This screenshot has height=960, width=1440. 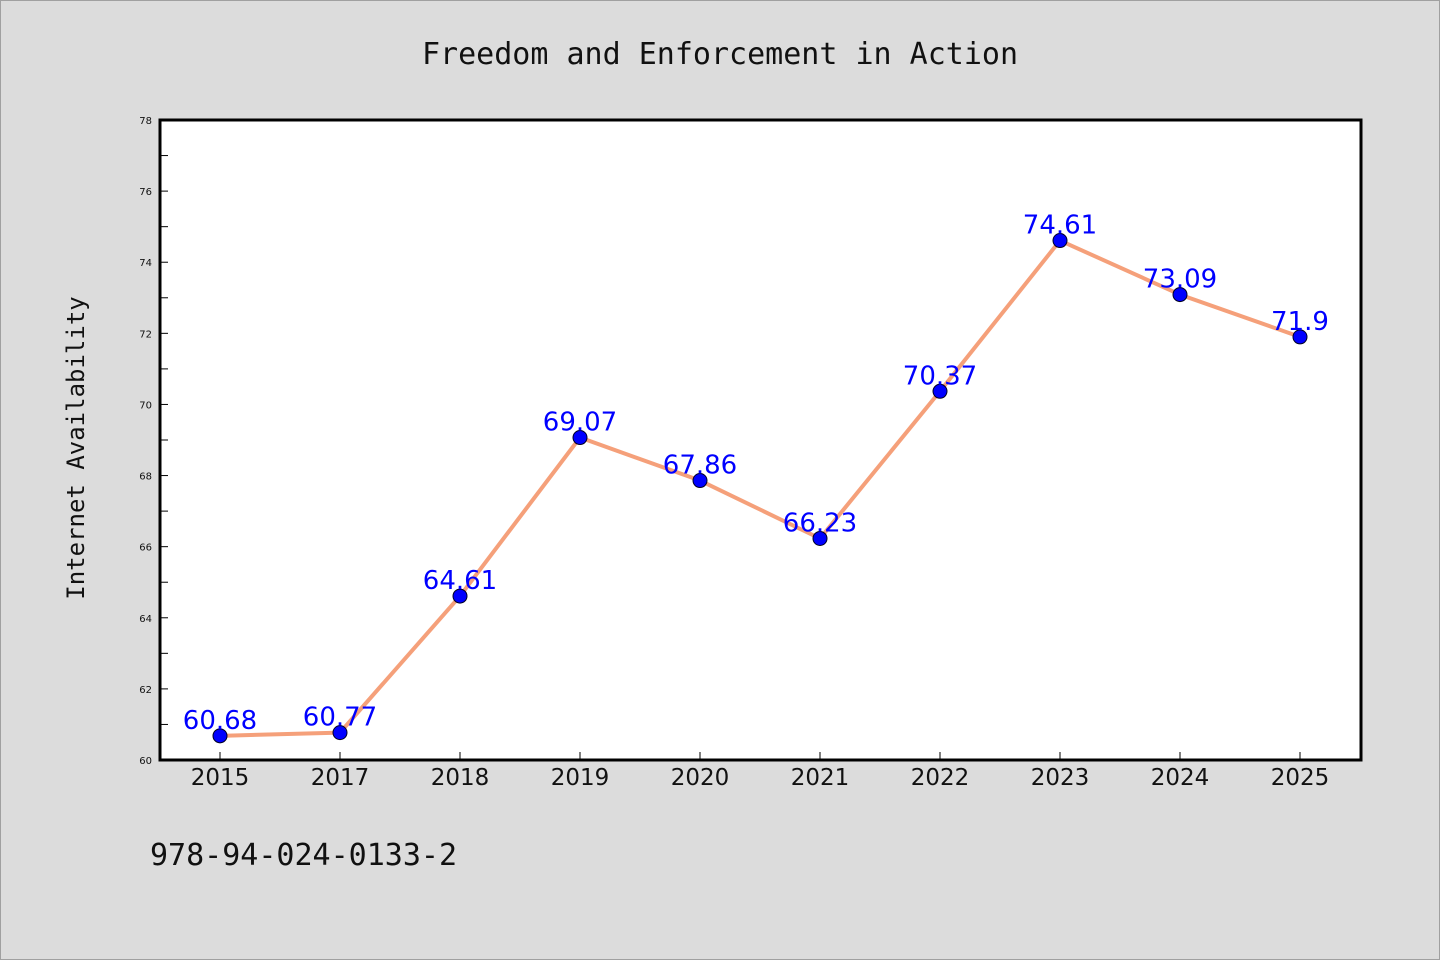 I want to click on x-tick-label: 2020, so click(x=700, y=778).